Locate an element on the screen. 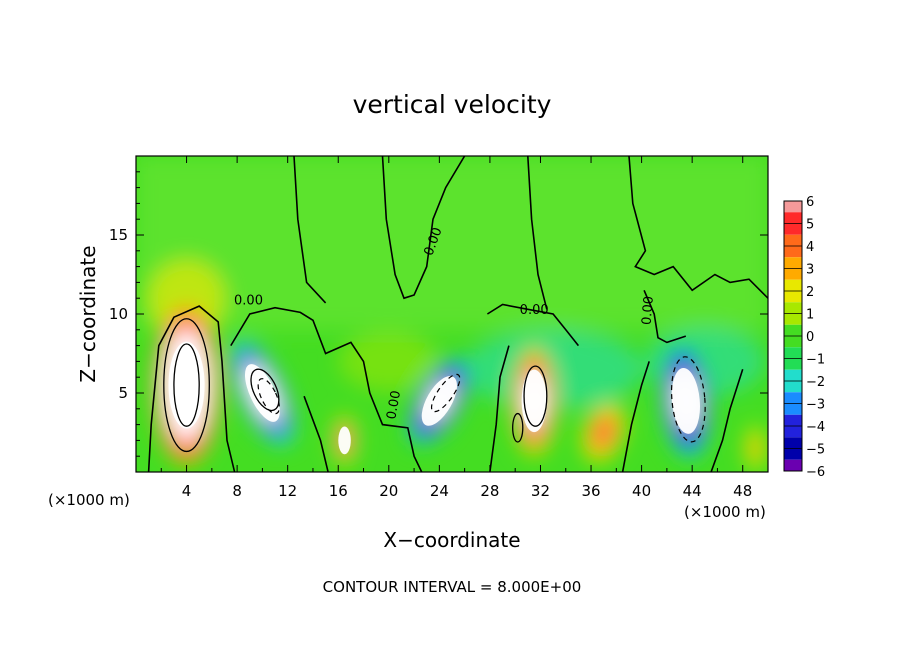 This screenshot has height=654, width=904. colorbar-label: −3 is located at coordinates (815, 405).